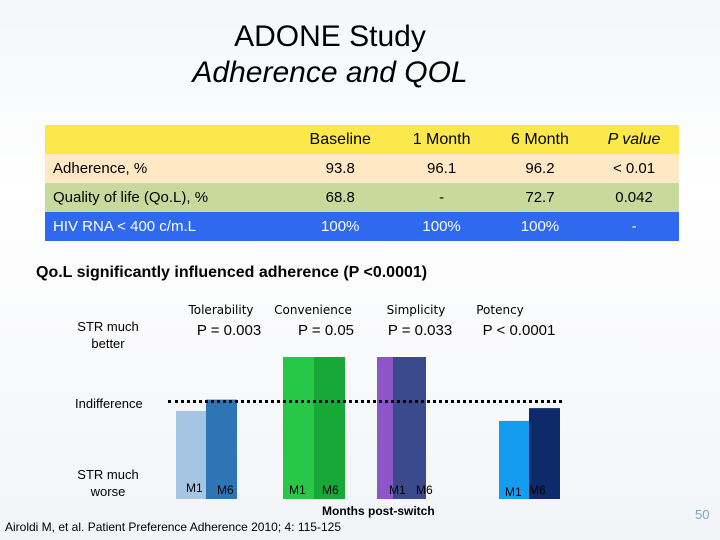 This screenshot has height=540, width=720. Describe the element at coordinates (500, 310) in the screenshot. I see `category-label-potency: Potency` at that location.